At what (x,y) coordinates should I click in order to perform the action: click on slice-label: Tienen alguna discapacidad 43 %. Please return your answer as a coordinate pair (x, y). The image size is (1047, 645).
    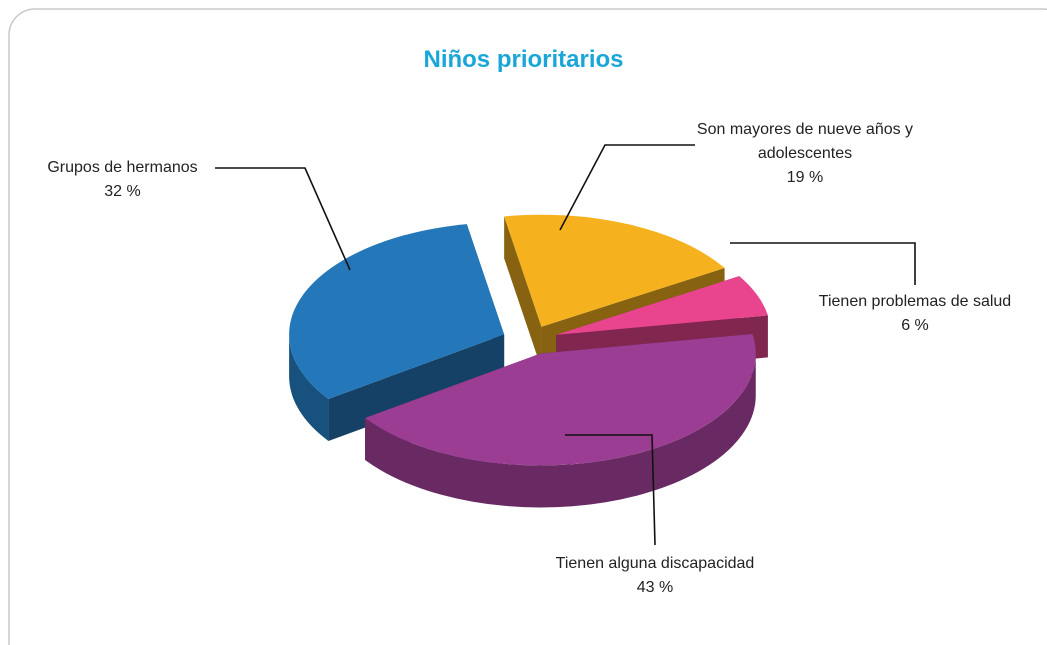
    Looking at the image, I should click on (655, 576).